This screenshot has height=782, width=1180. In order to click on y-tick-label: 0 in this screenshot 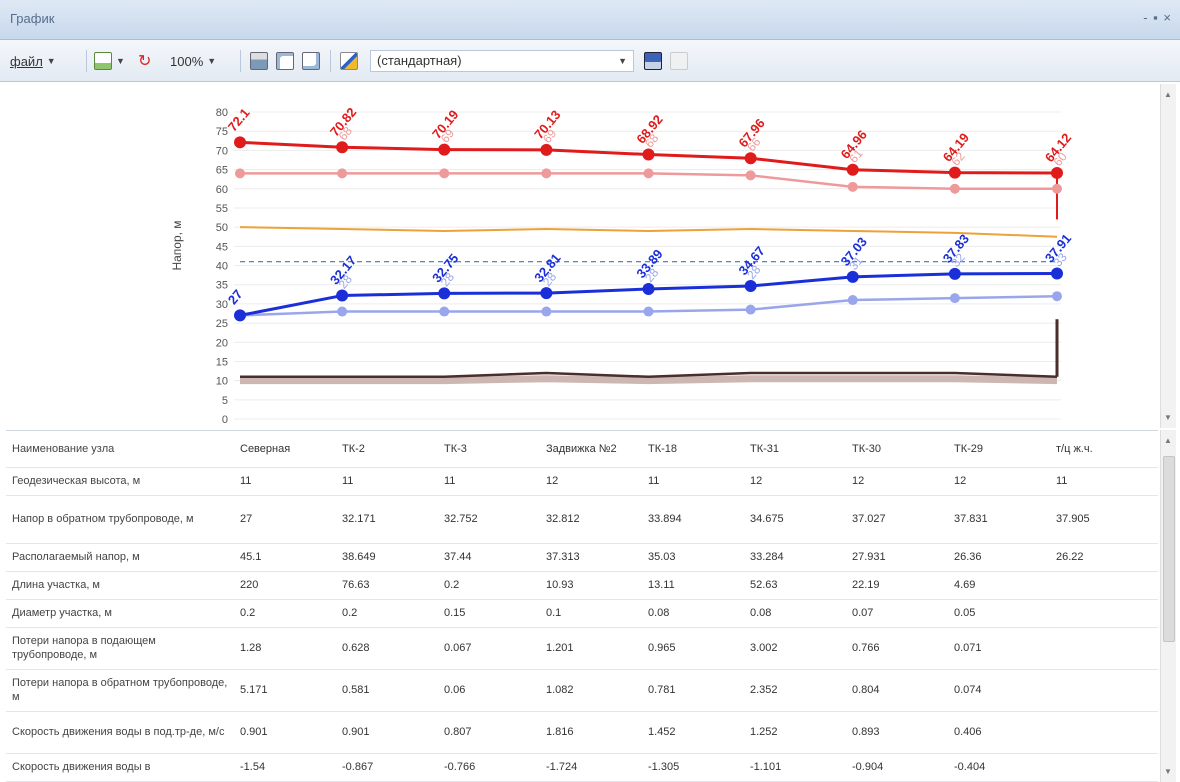, I will do `click(225, 420)`.